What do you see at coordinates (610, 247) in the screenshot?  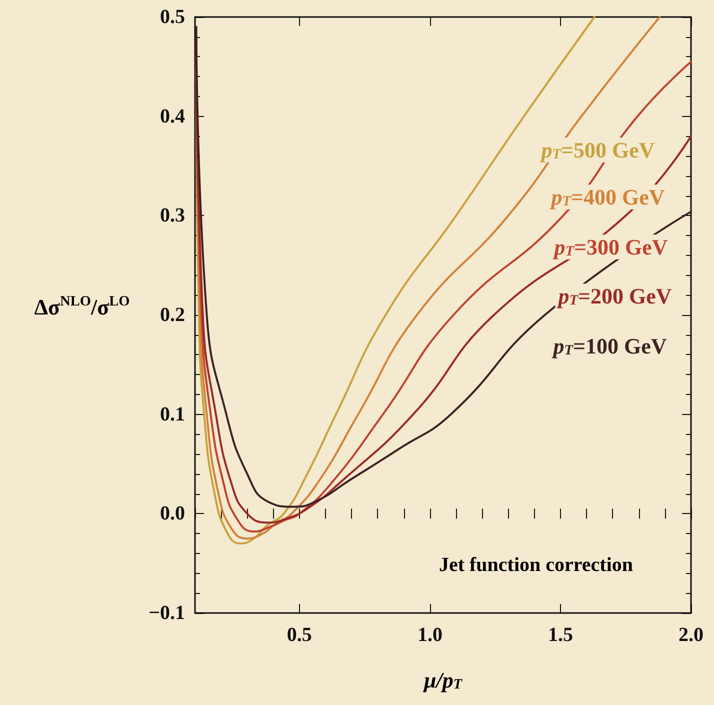 I see `series-label: pT=300 GeV` at bounding box center [610, 247].